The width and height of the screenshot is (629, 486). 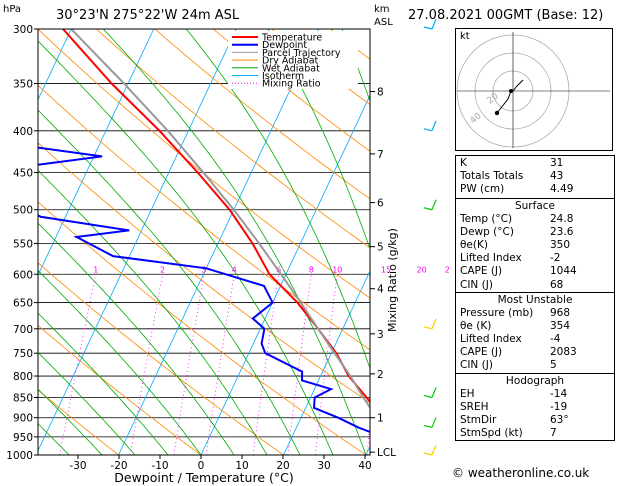 I want to click on surface-row: CAPE (J) 1044, so click(x=535, y=271).